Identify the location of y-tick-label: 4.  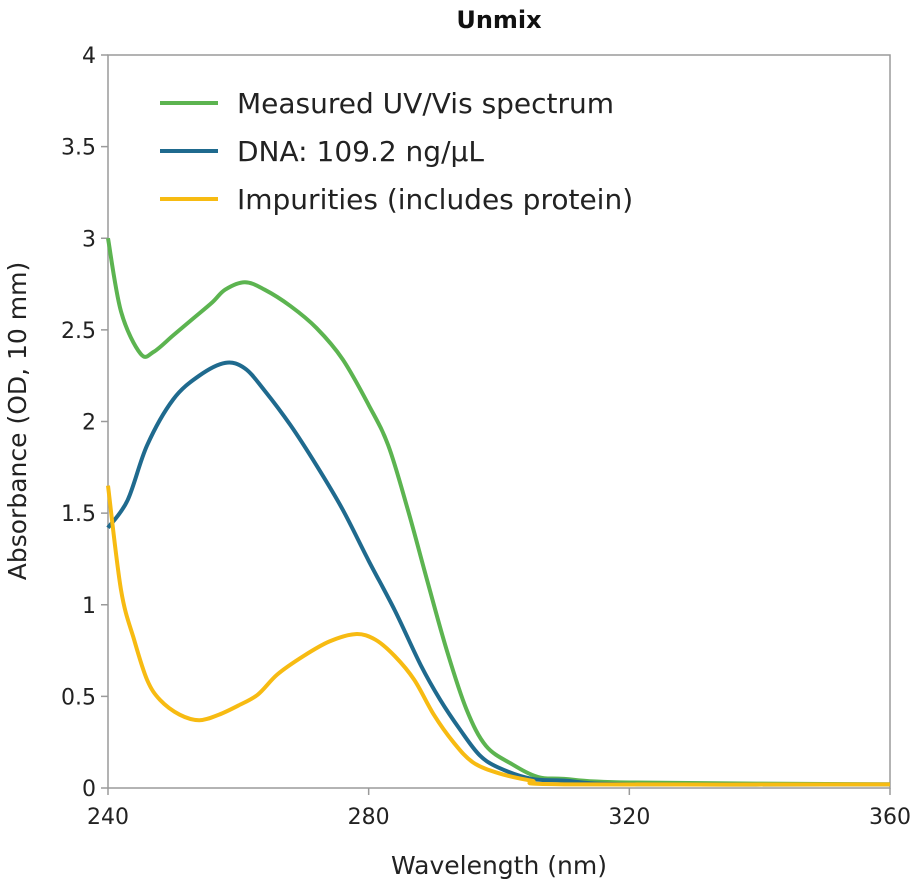
(89, 56).